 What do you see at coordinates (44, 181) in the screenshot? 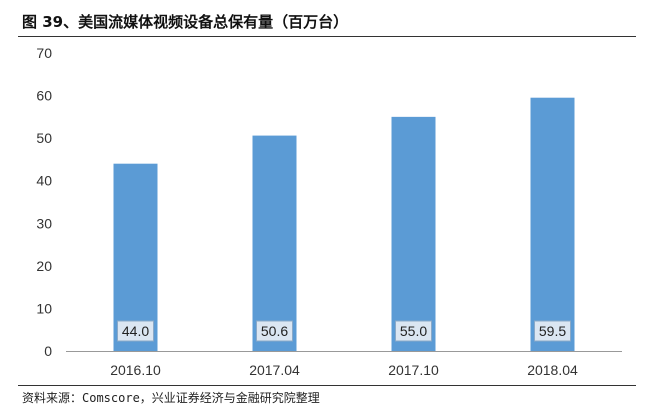
I see `y-tick-label: 40` at bounding box center [44, 181].